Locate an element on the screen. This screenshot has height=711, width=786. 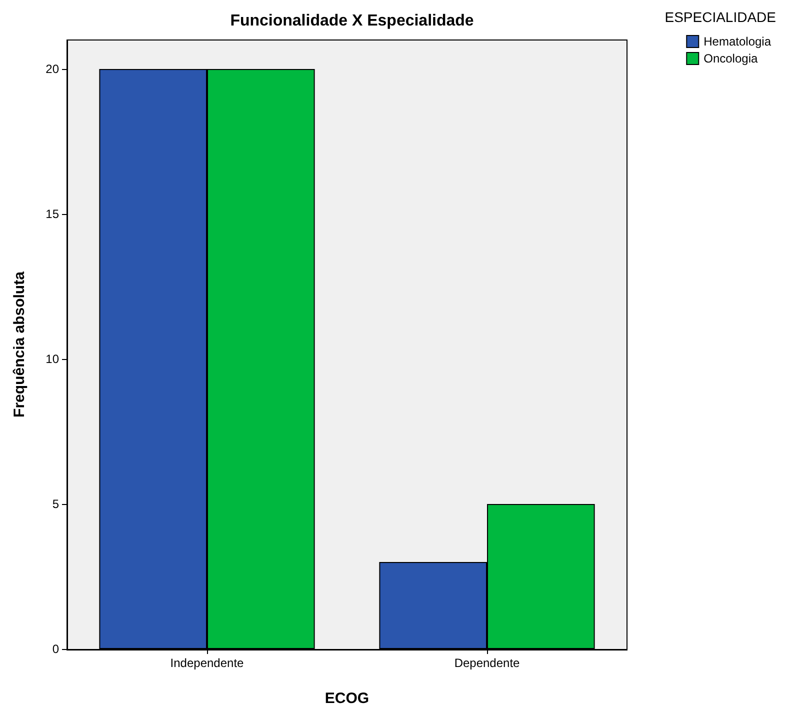
y-tick-label: 5 is located at coordinates (56, 504).